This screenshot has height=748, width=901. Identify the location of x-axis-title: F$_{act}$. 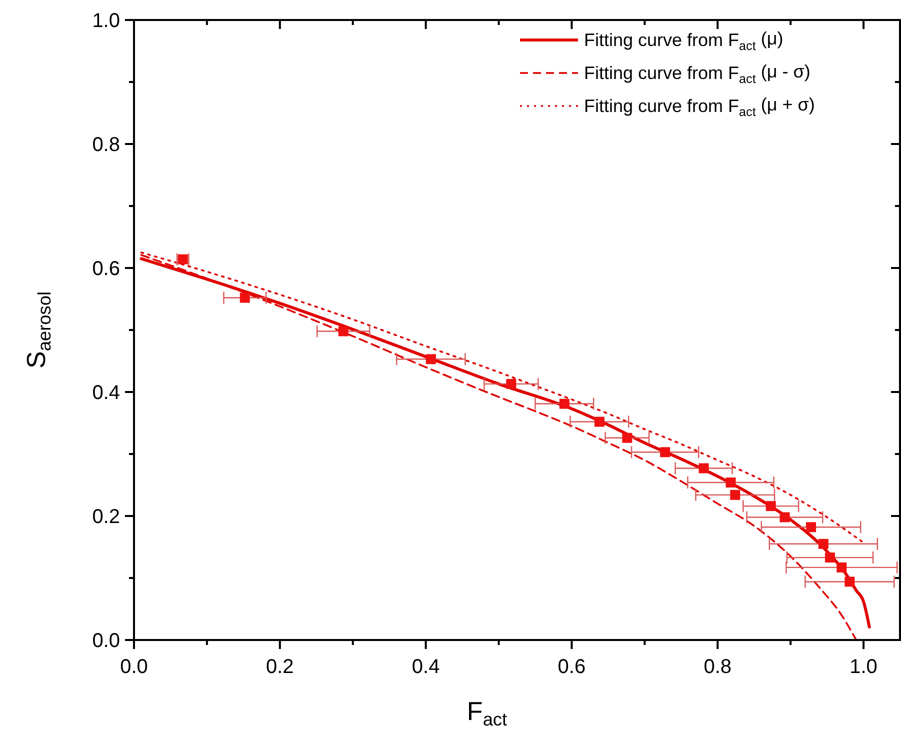
(487, 713).